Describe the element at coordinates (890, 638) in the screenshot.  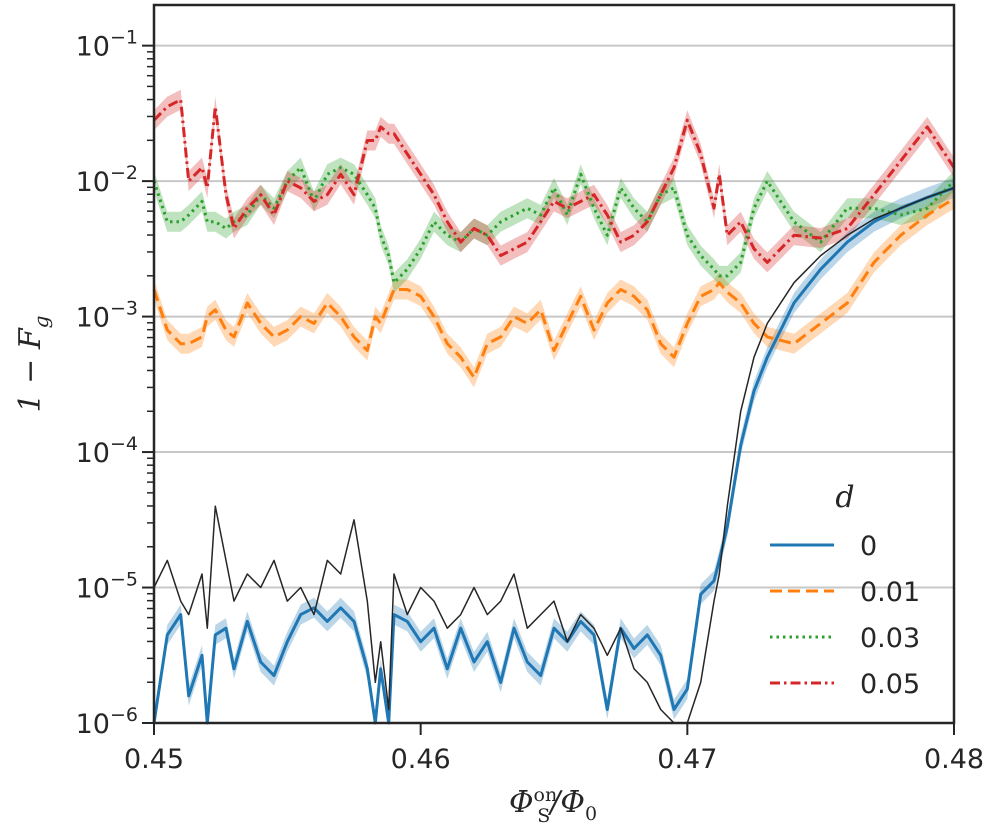
I see `legend-label-0.03: 0.03` at that location.